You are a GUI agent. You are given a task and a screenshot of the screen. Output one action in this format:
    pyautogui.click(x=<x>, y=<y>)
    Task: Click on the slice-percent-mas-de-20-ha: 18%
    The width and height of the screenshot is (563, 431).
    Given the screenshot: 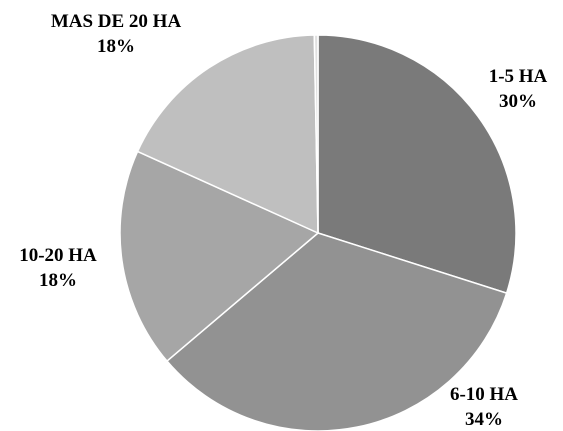 What is the action you would take?
    pyautogui.click(x=116, y=46)
    